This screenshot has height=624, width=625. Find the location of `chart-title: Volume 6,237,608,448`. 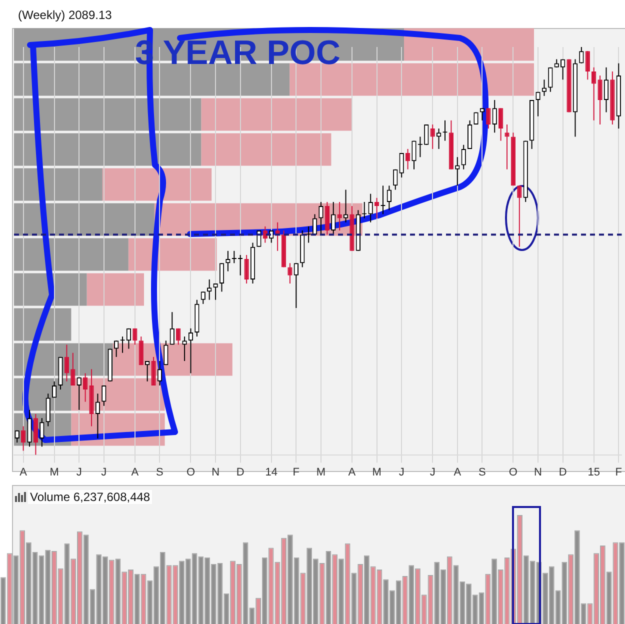

chart-title: Volume 6,237,608,448 is located at coordinates (90, 497).